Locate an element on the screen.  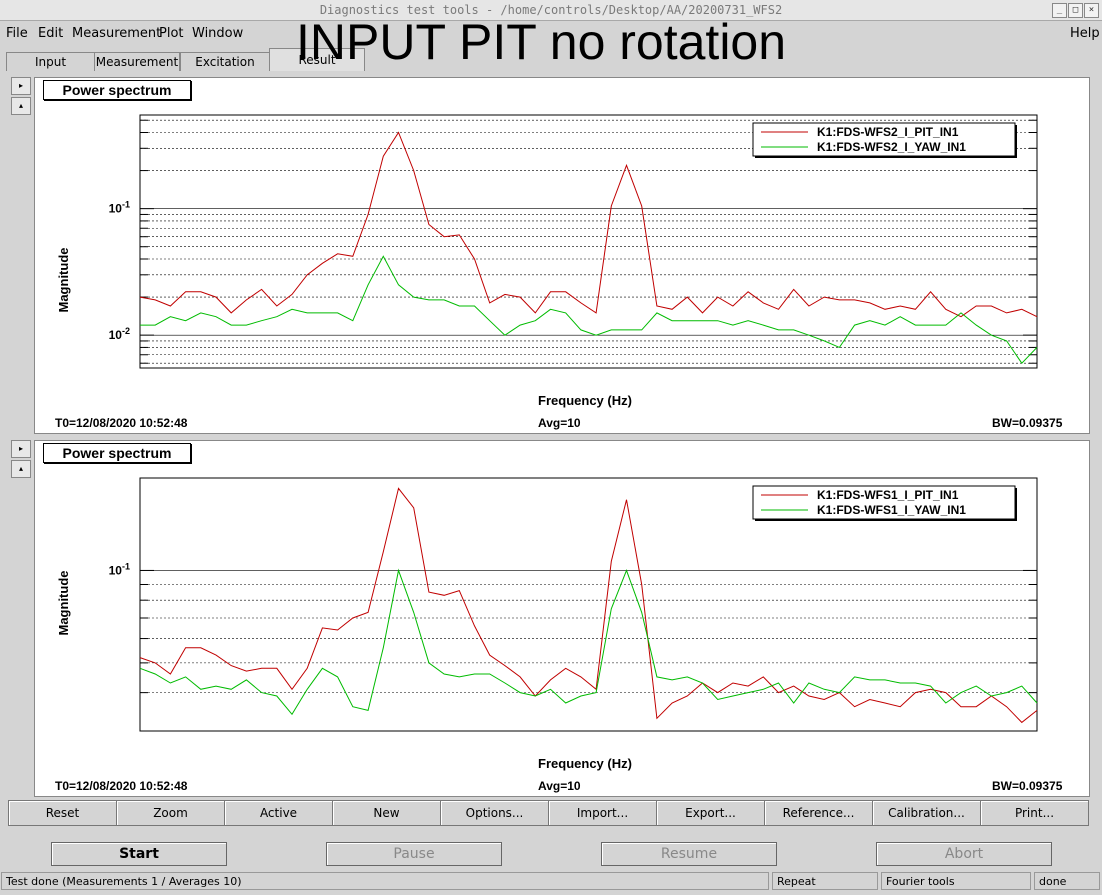
panel1-bw: BW=0.09375 is located at coordinates (1027, 423).